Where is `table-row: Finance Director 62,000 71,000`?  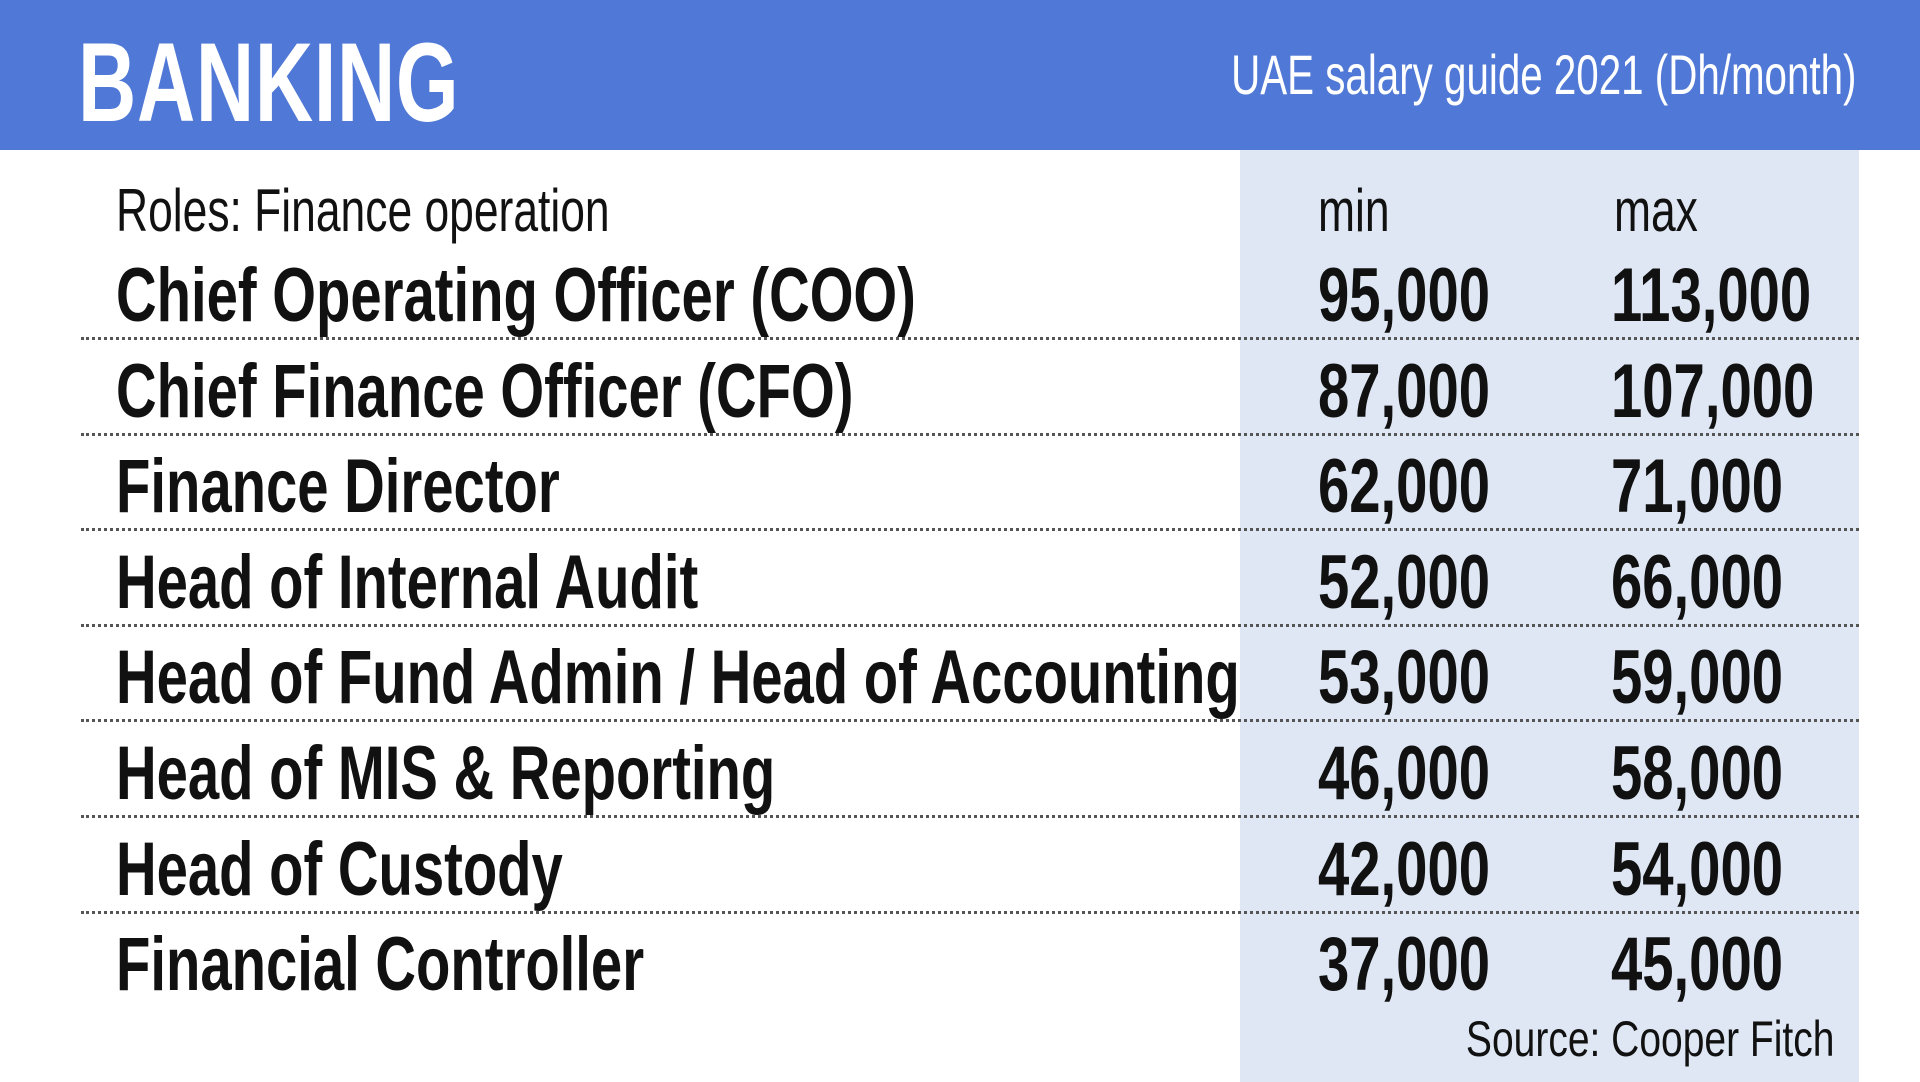
table-row: Finance Director 62,000 71,000 is located at coordinates (960, 489).